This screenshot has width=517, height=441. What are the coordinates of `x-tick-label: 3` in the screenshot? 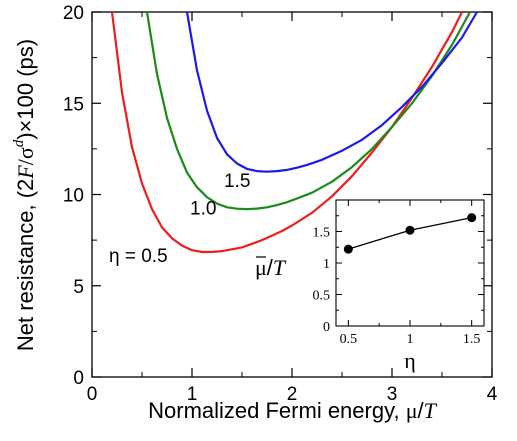 It's located at (392, 394).